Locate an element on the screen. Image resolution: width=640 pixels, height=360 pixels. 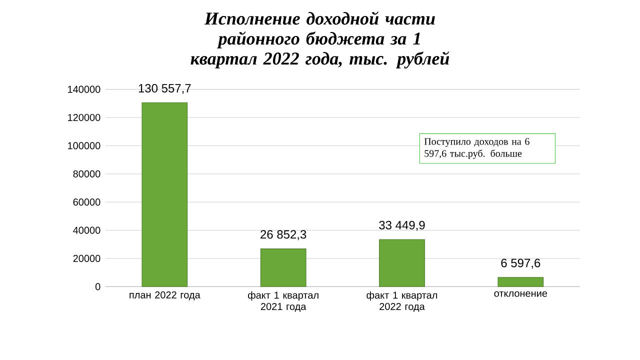
data-label: 26 852,3 is located at coordinates (283, 235).